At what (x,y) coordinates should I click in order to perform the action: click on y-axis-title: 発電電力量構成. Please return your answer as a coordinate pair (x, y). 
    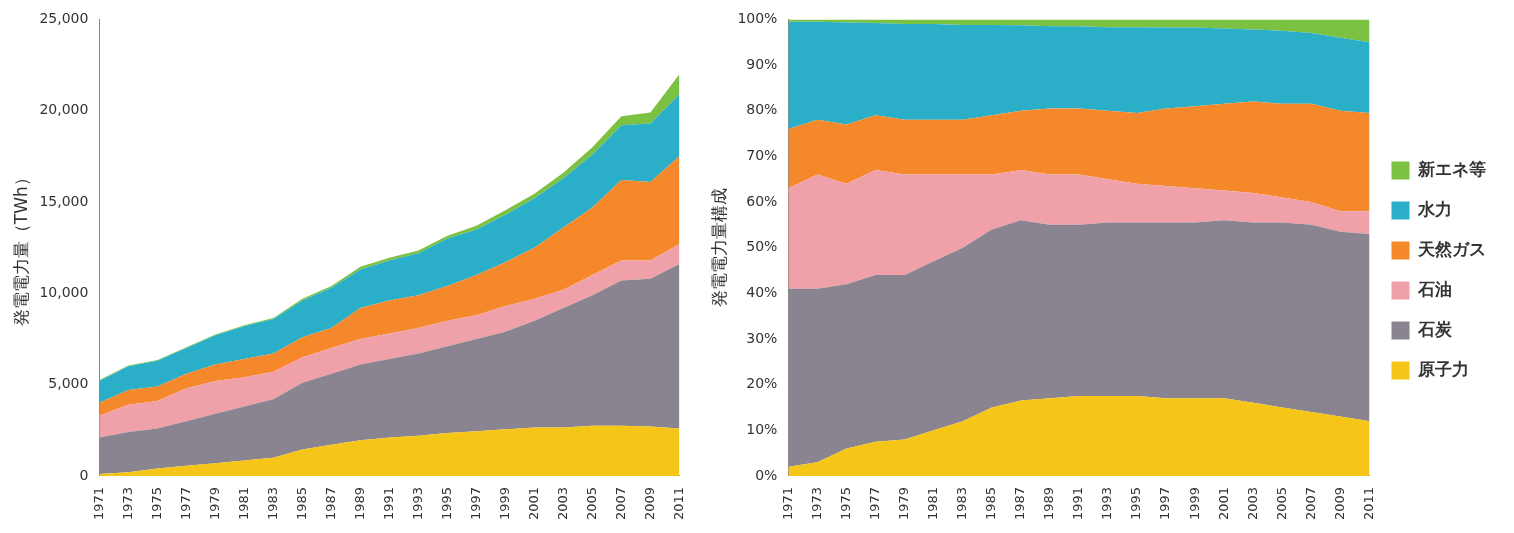
    Looking at the image, I should click on (718, 248).